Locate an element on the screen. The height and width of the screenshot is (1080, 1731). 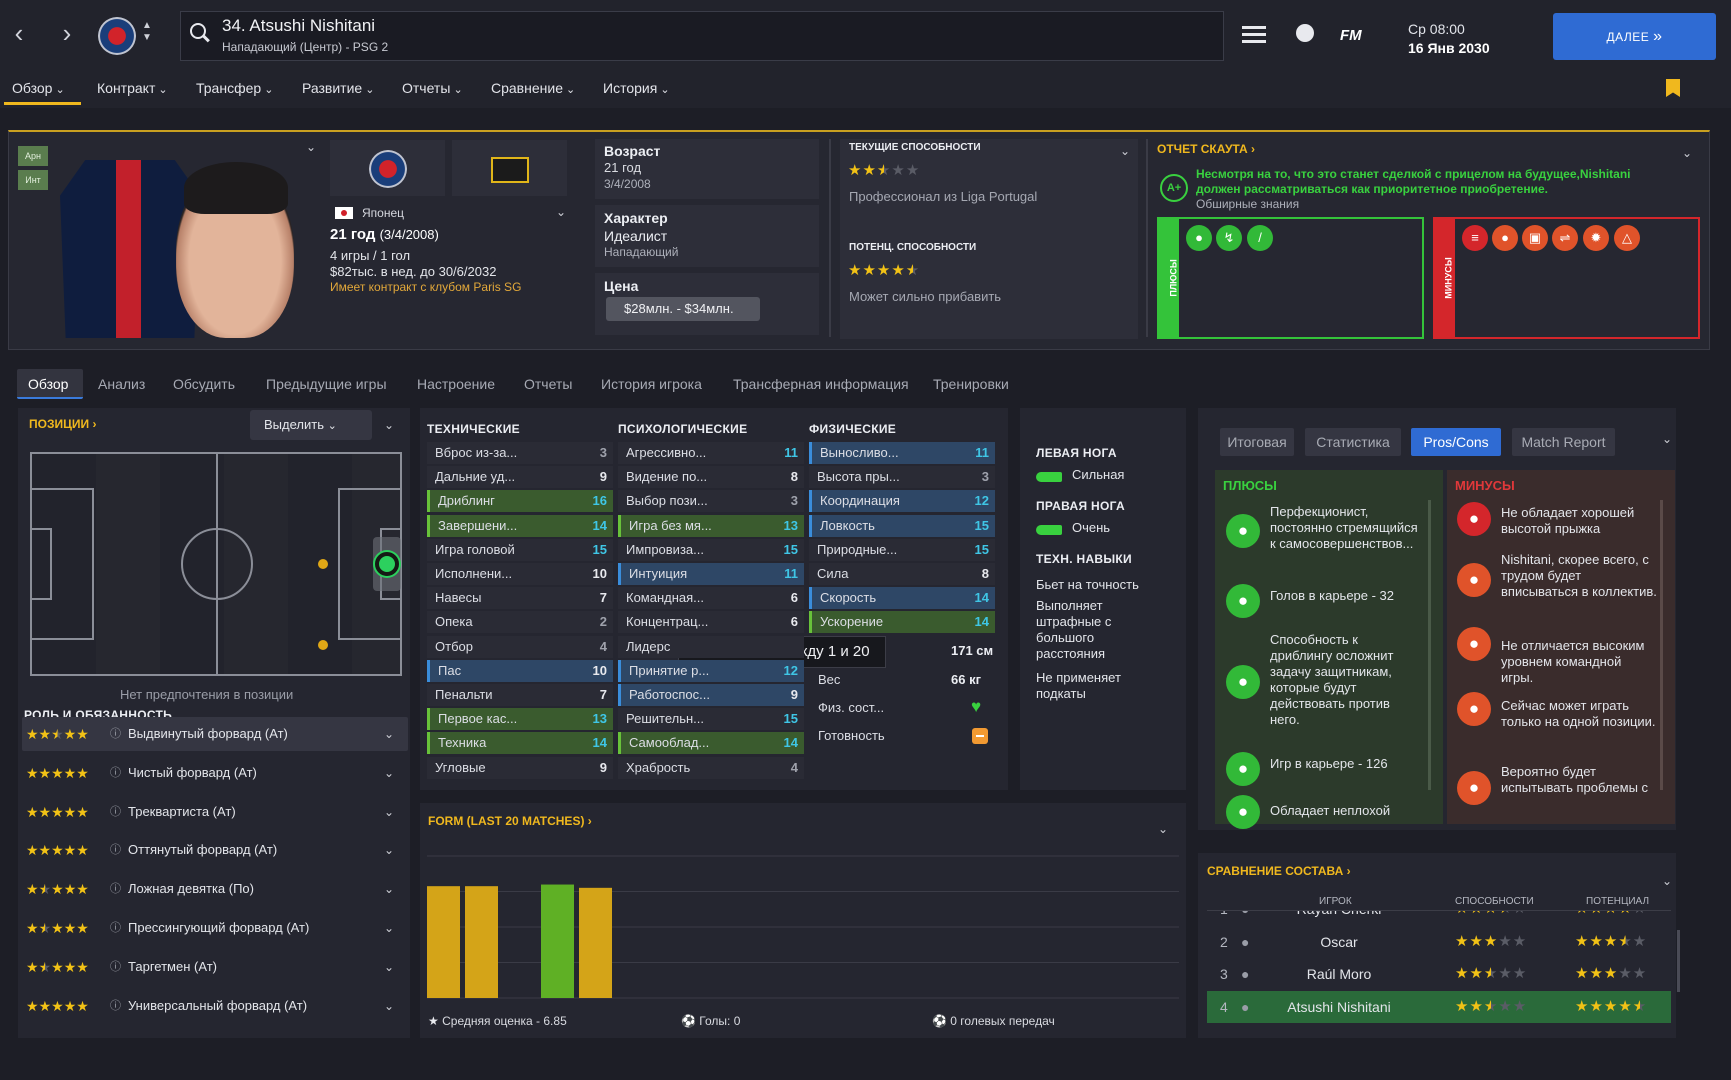
attribute-row: Выносливо... 11 is located at coordinates (902, 453).